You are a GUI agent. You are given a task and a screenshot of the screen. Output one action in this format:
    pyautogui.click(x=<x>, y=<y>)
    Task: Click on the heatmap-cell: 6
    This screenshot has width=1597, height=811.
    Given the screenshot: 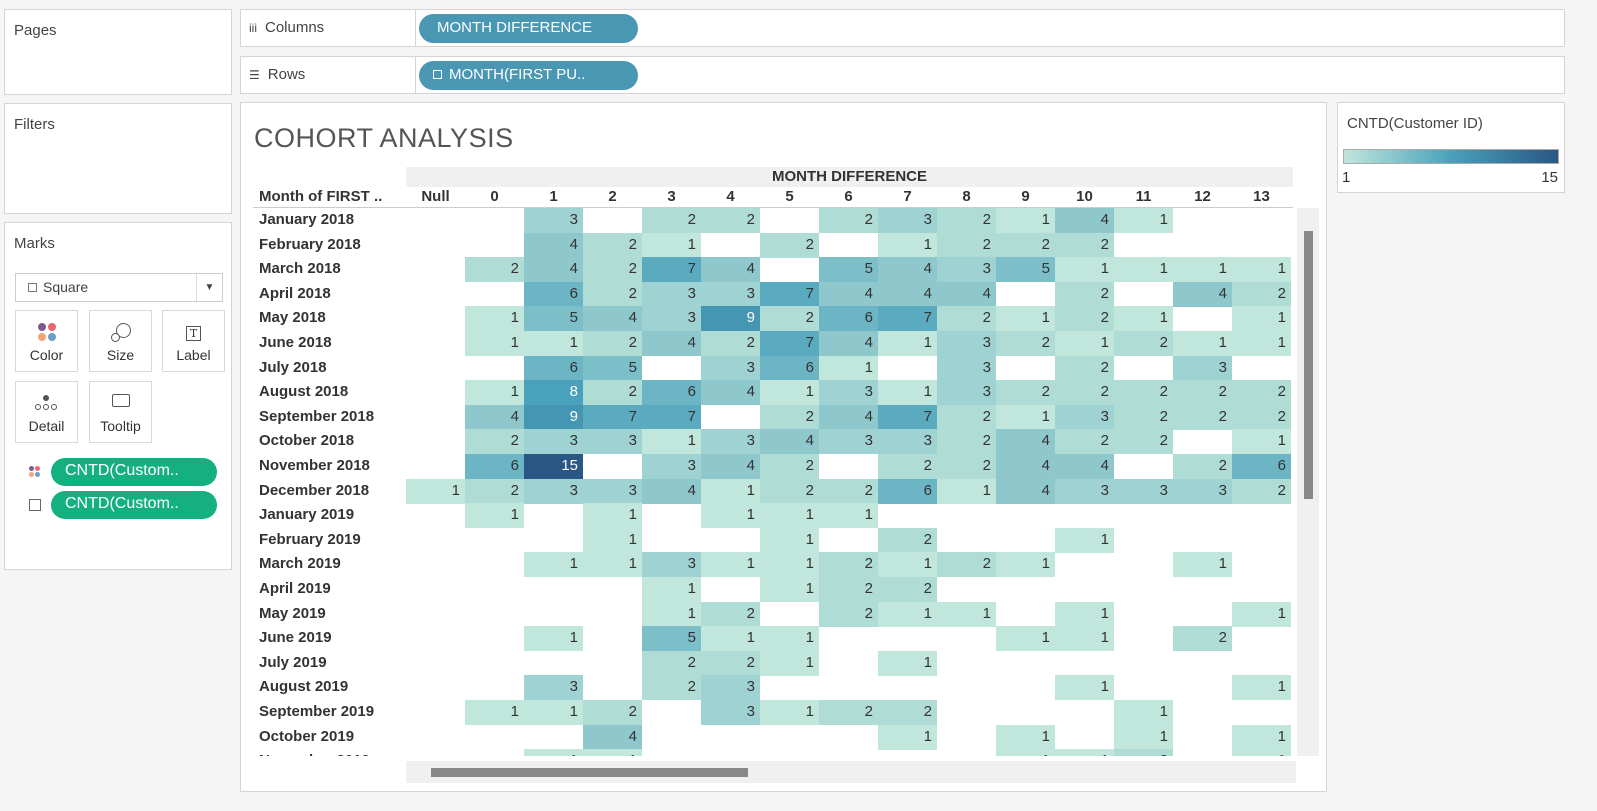 What is the action you would take?
    pyautogui.click(x=553, y=294)
    